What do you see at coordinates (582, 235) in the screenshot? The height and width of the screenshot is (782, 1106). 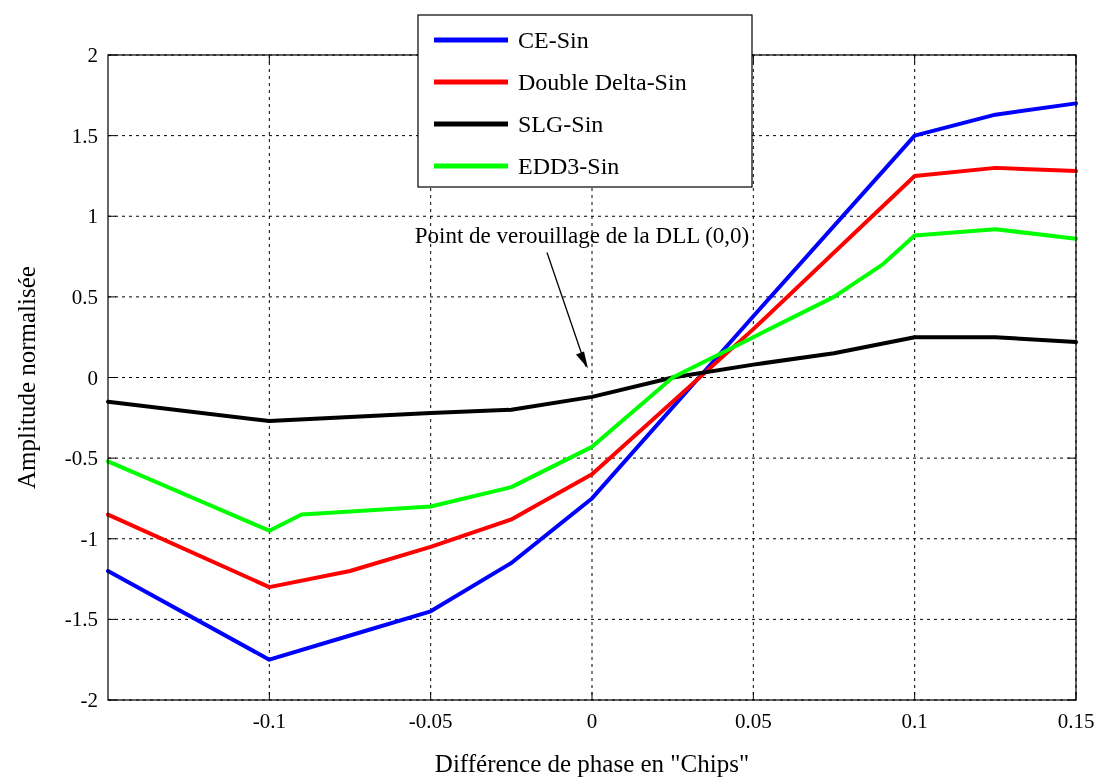 I see `annotation: Point de verouillage de la DLL (0,0)` at bounding box center [582, 235].